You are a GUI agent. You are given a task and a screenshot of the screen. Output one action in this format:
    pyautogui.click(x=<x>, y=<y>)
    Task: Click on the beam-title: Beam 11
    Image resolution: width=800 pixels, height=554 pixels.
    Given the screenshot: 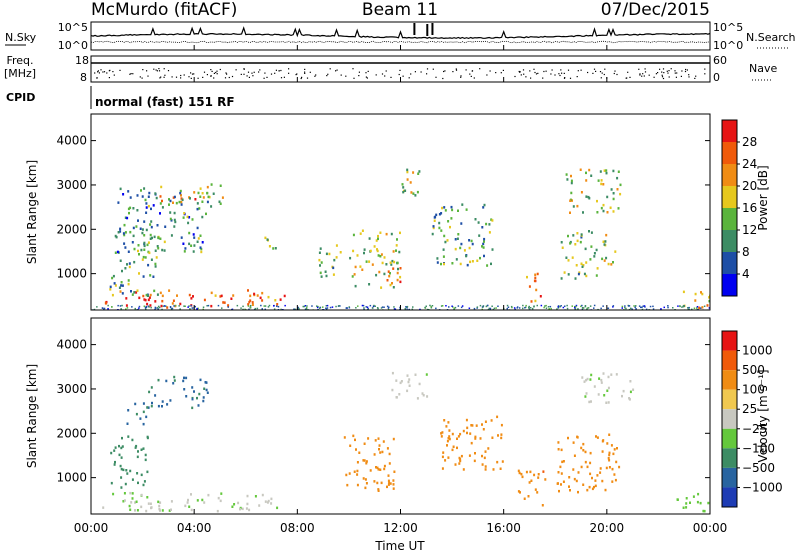 What is the action you would take?
    pyautogui.click(x=400, y=10)
    